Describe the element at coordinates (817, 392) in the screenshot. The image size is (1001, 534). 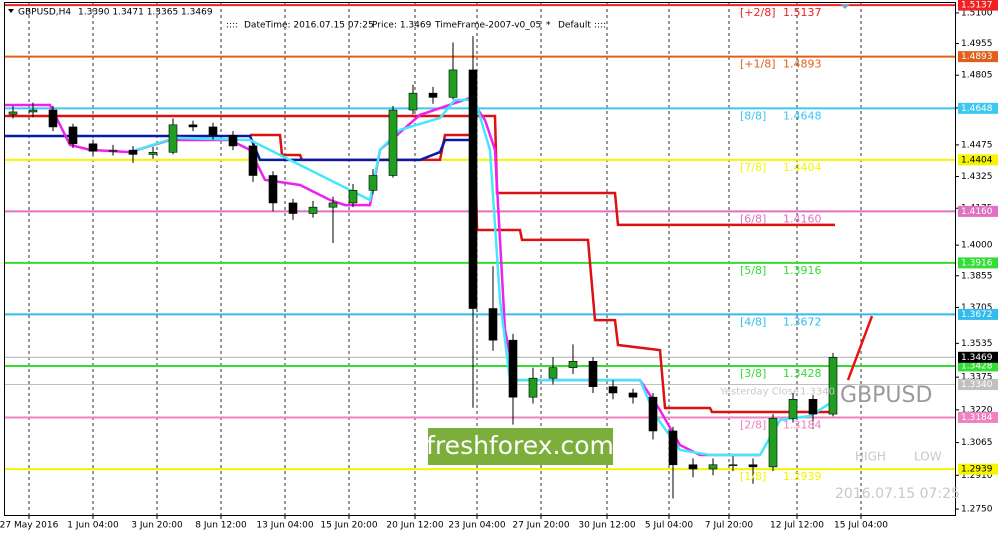
I see `yclose-value: 1.3340` at that location.